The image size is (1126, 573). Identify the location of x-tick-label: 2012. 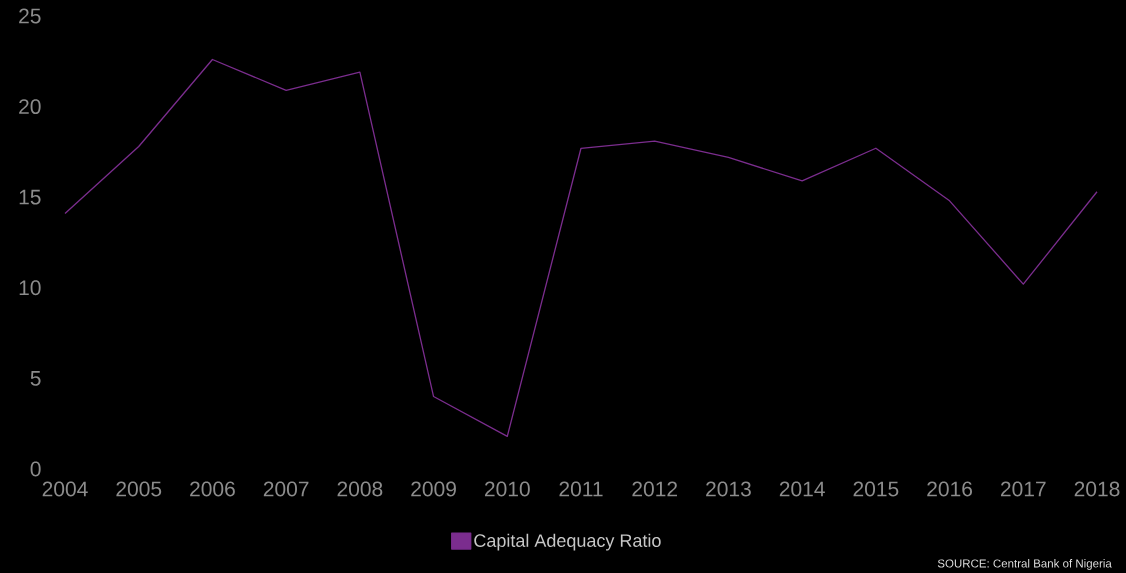
(655, 489).